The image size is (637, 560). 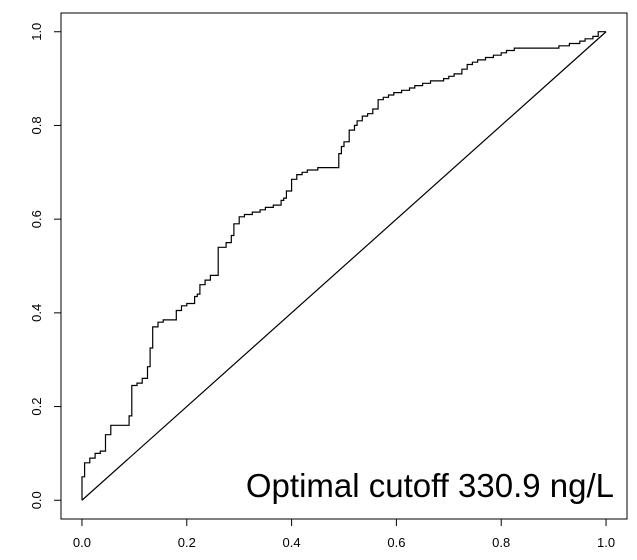 I want to click on x-tick-label: 0.0, so click(x=82, y=542).